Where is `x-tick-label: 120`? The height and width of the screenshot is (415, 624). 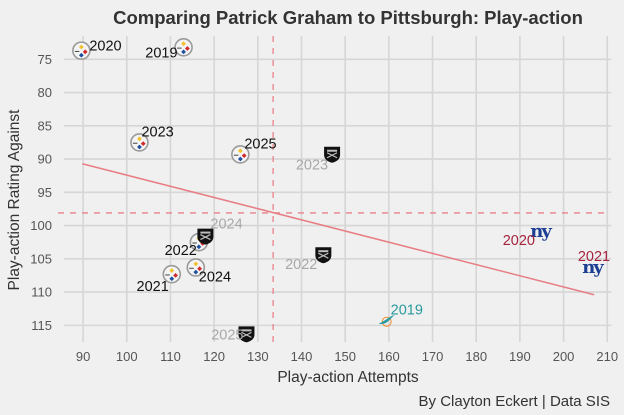
x-tick-label: 120 is located at coordinates (214, 356).